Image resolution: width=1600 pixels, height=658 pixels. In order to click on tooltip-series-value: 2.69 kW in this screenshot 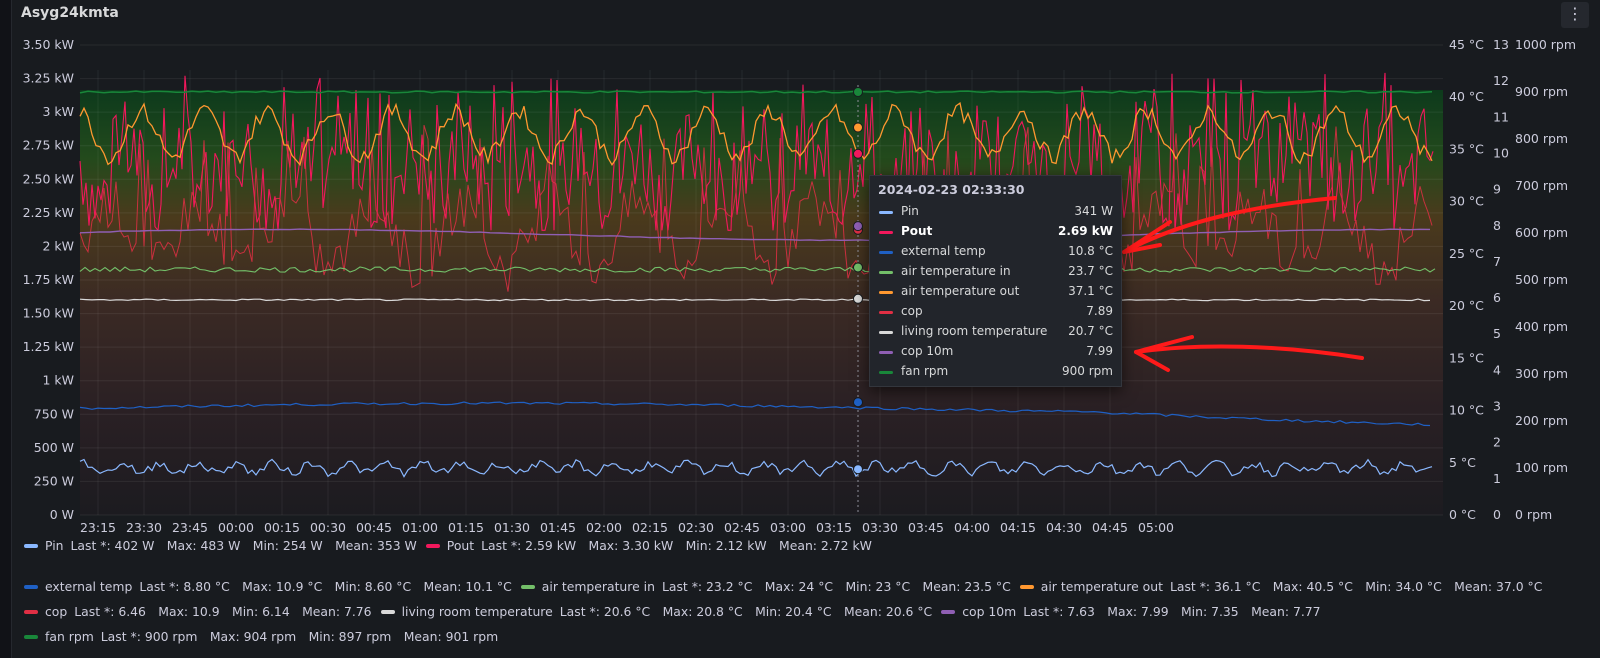, I will do `click(1085, 231)`.